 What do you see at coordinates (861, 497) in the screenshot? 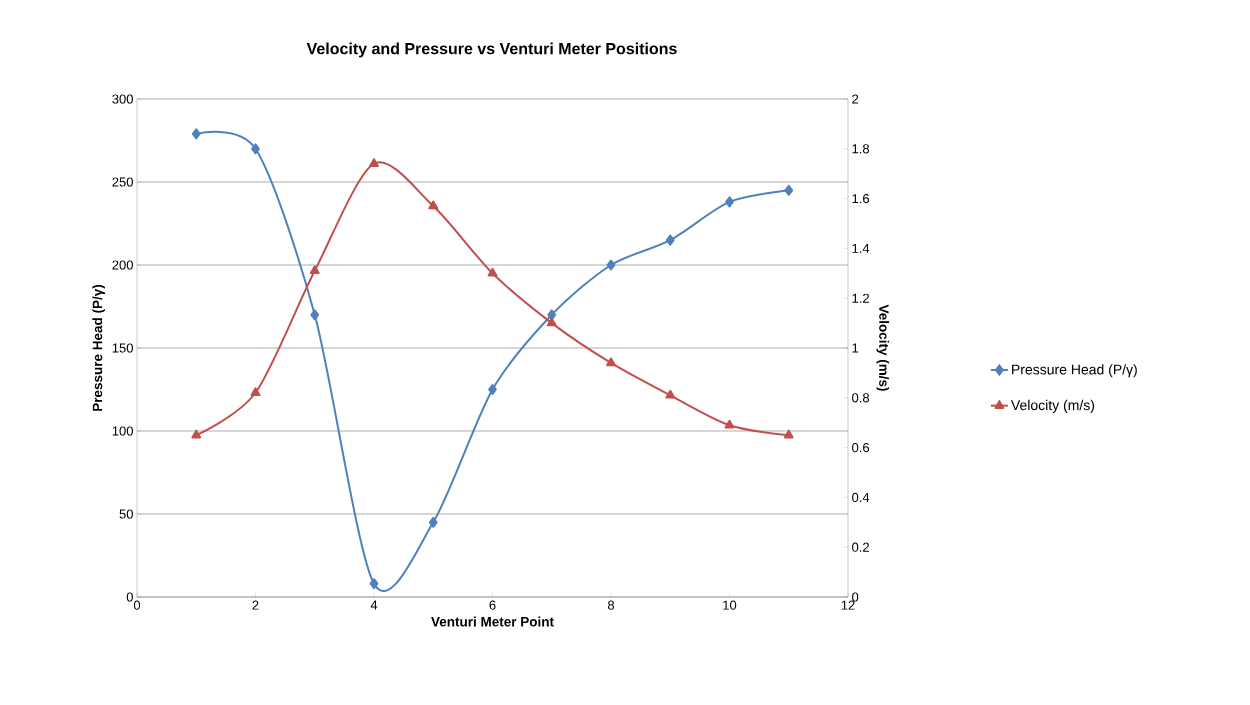
I see `y2-tick-label: 0.4` at bounding box center [861, 497].